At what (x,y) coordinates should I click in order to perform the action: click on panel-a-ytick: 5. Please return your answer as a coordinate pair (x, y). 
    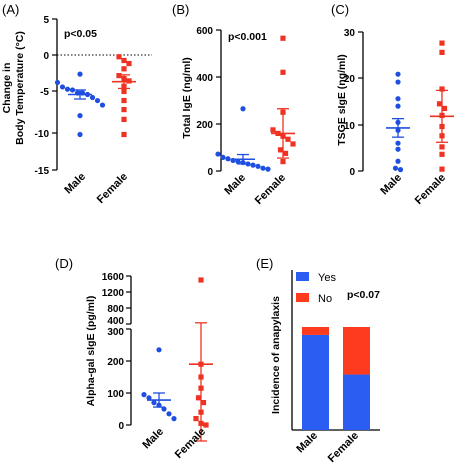
    Looking at the image, I should click on (46, 20).